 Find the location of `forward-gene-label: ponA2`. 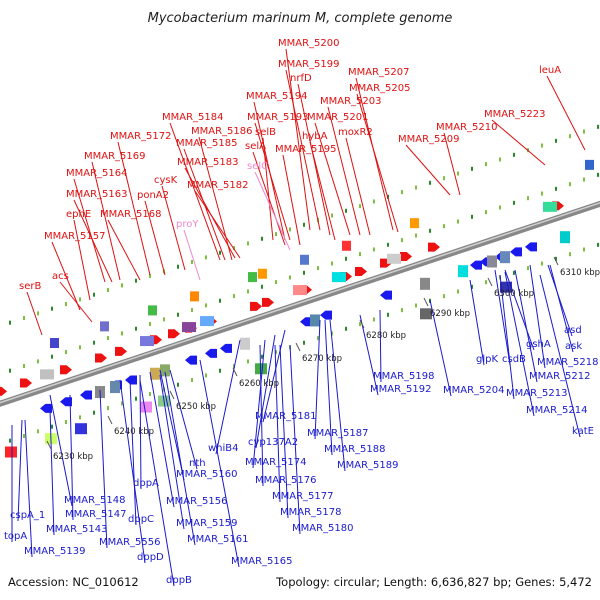

forward-gene-label: ponA2 is located at coordinates (153, 195).